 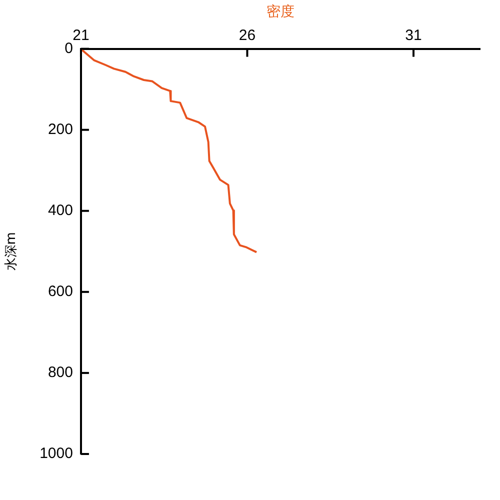 I want to click on y-tick-label: 400, so click(x=60, y=211).